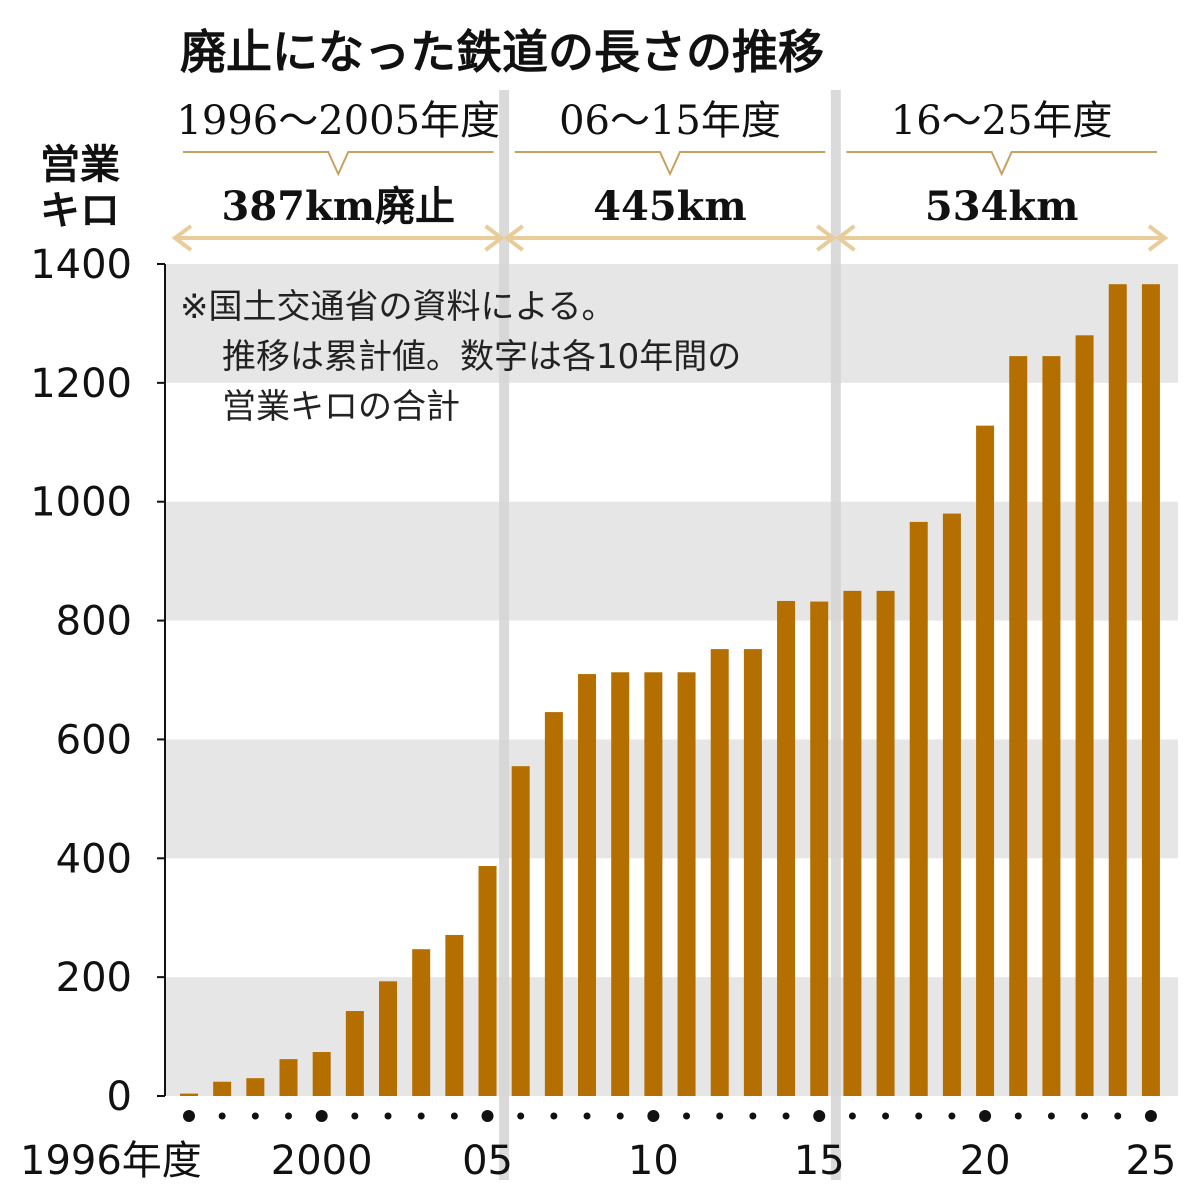 The height and width of the screenshot is (1200, 1200). What do you see at coordinates (288, 1077) in the screenshot?
I see `bar-1999` at bounding box center [288, 1077].